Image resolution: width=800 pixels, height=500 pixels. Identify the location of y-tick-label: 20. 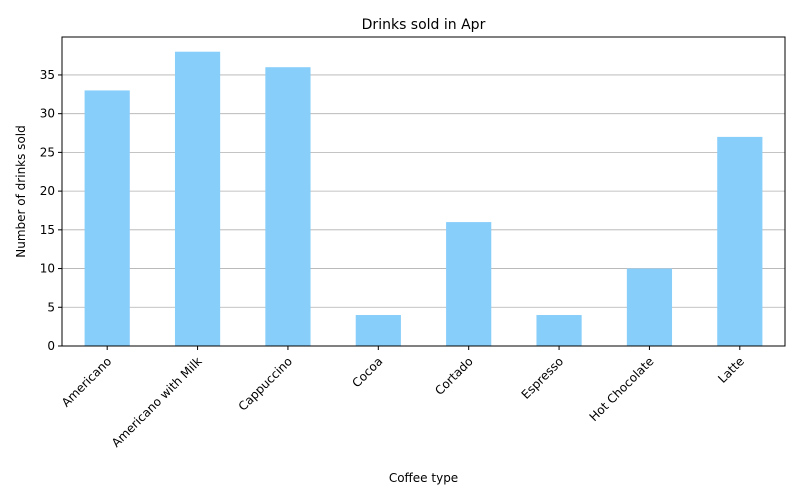
(47, 191).